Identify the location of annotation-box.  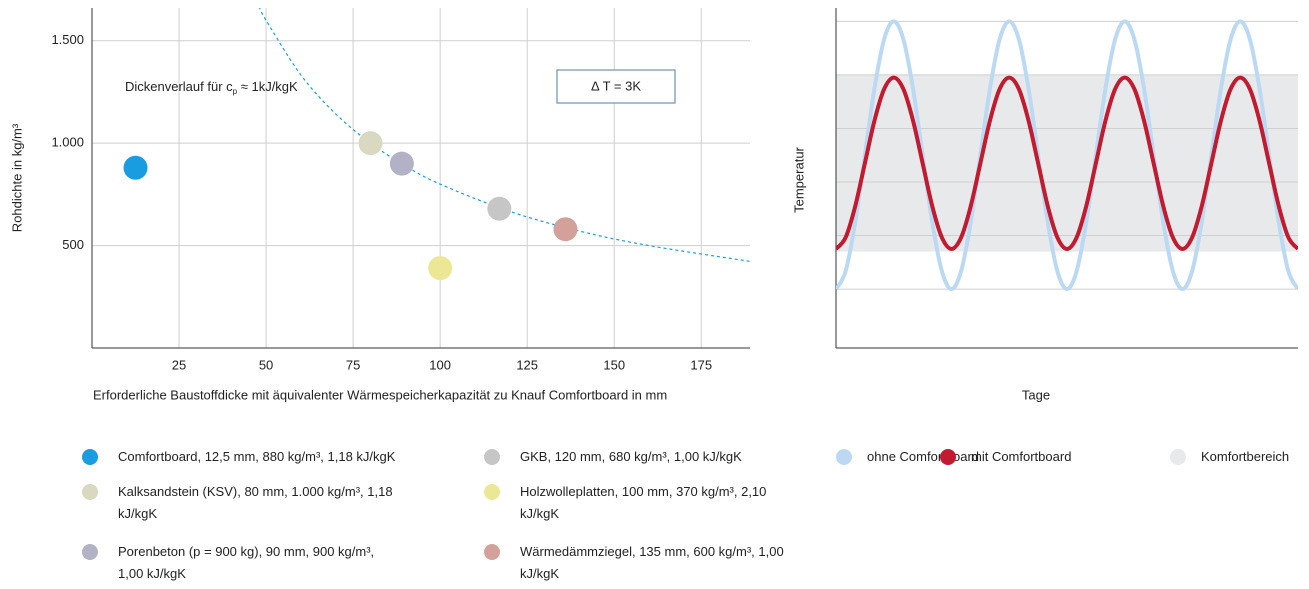
(616, 86).